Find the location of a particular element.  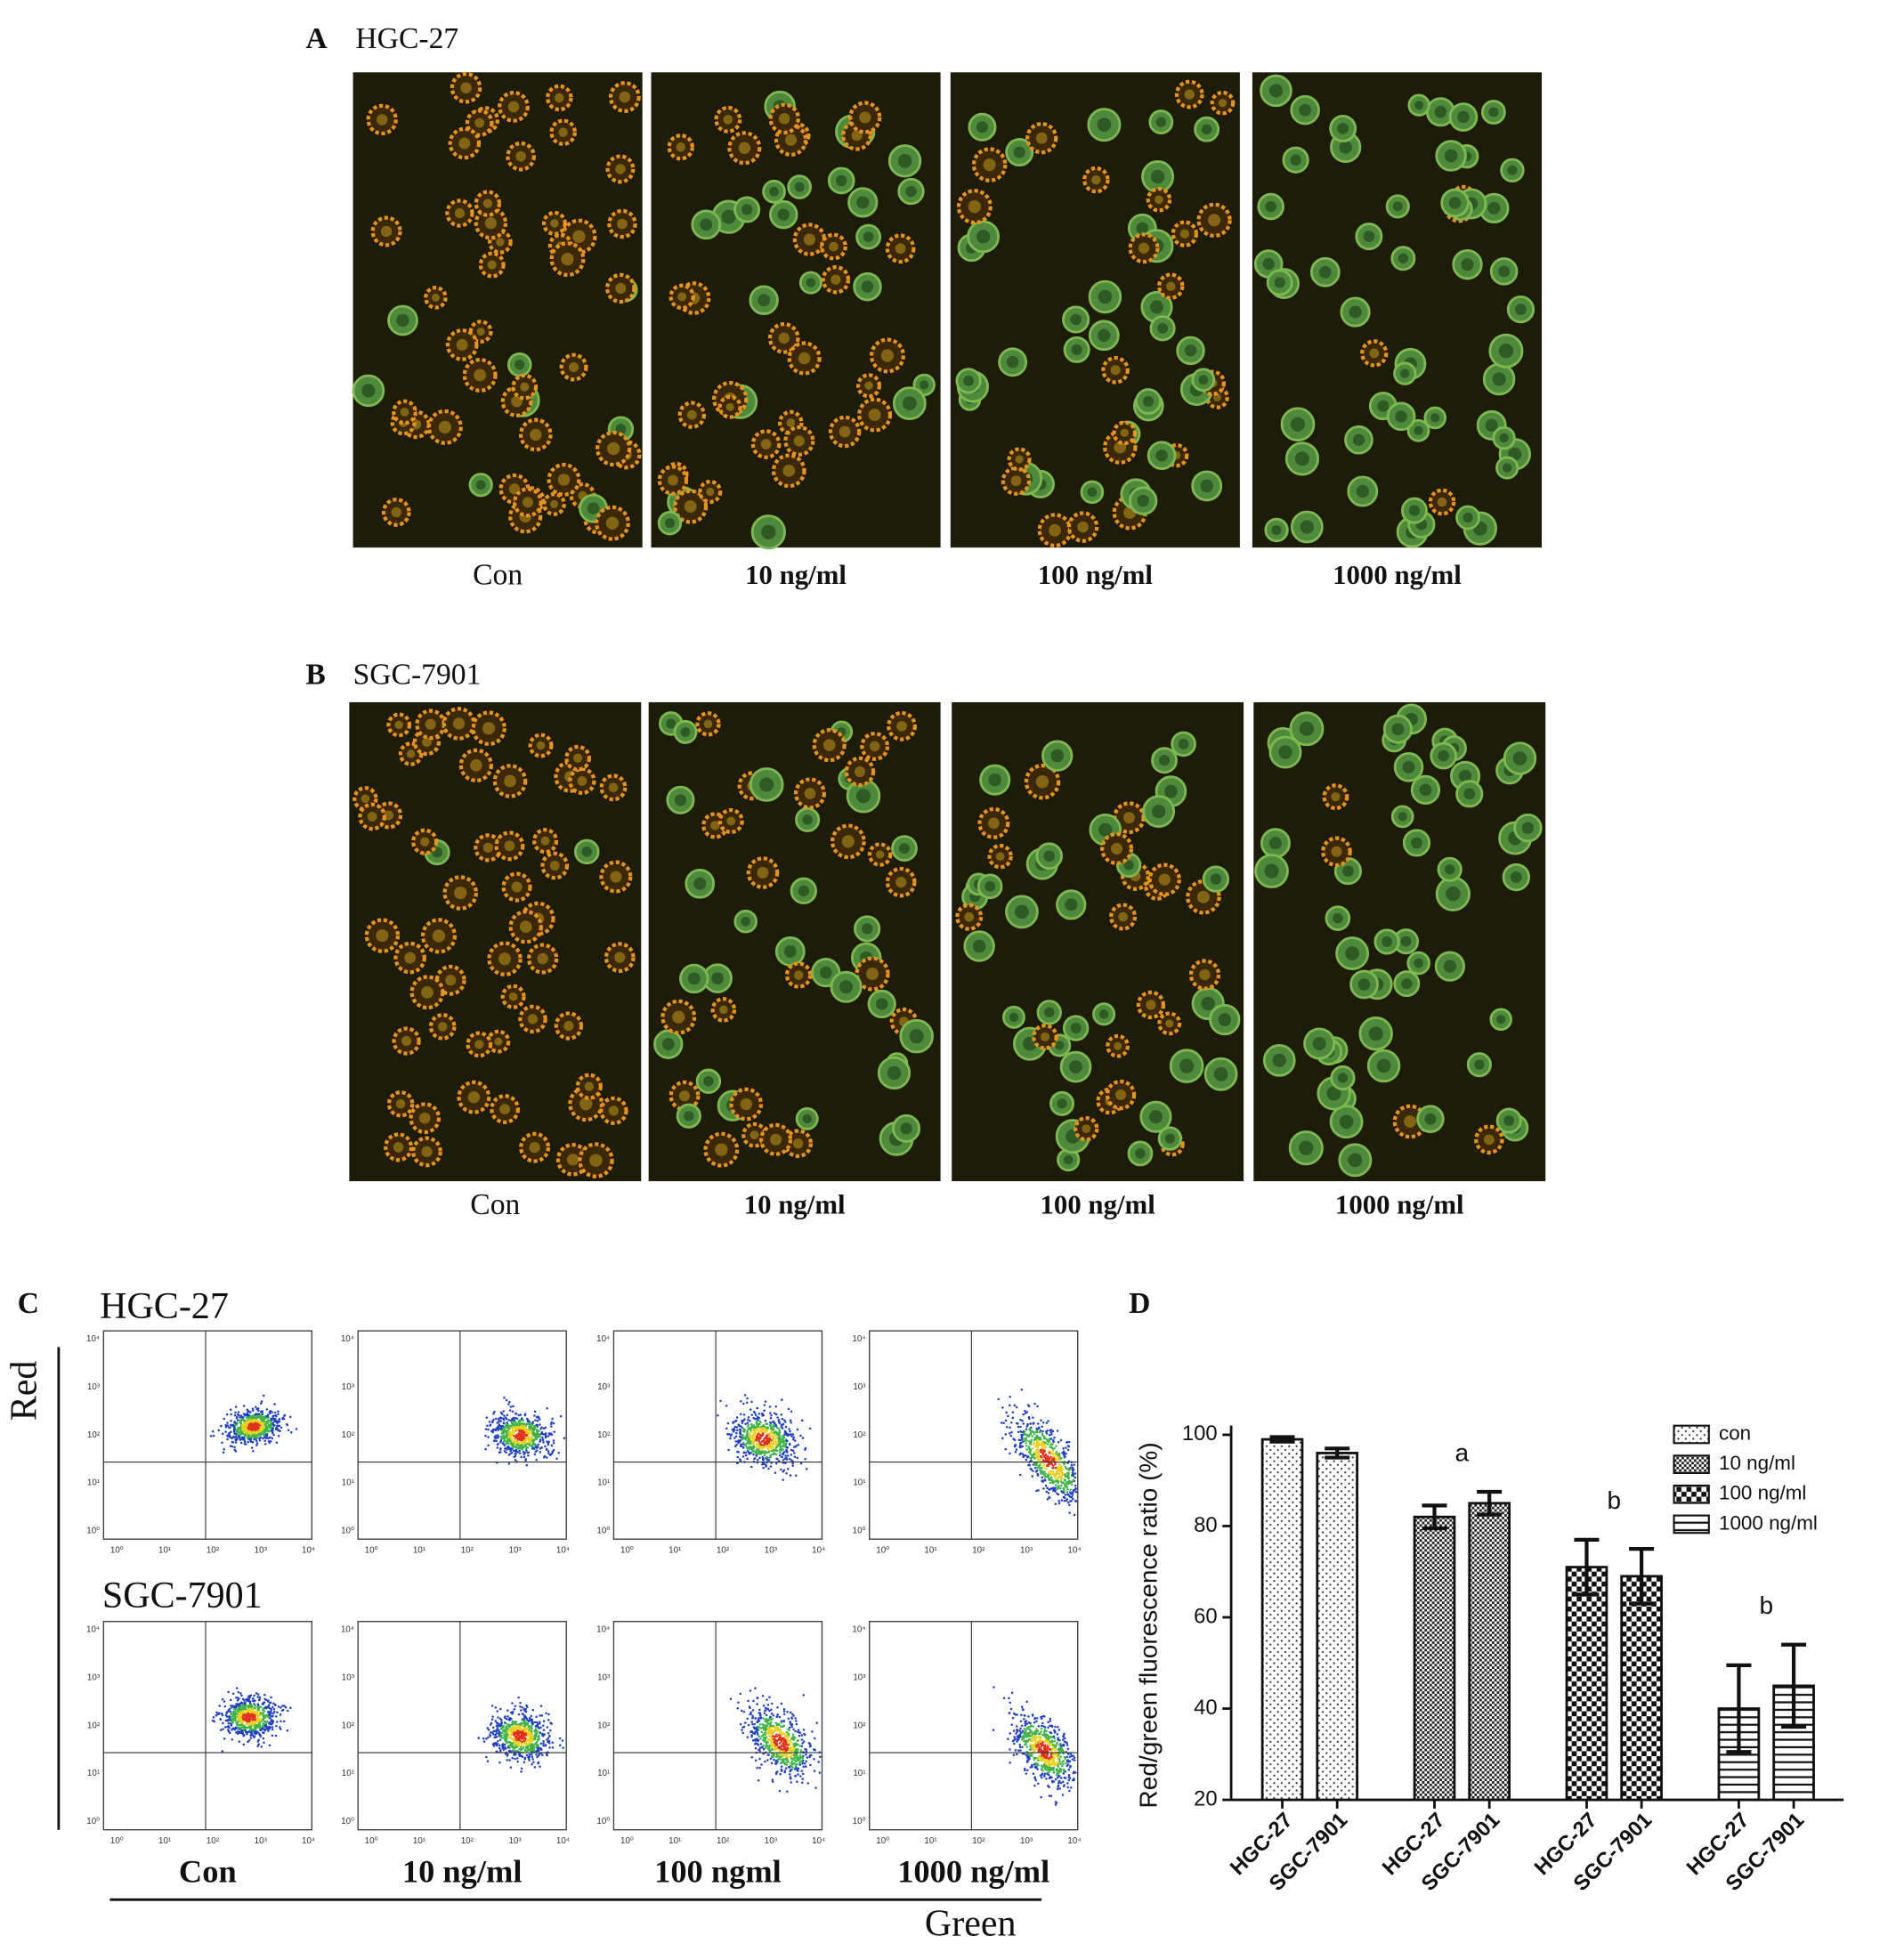

row-label: SGC-7901 is located at coordinates (182, 1596).